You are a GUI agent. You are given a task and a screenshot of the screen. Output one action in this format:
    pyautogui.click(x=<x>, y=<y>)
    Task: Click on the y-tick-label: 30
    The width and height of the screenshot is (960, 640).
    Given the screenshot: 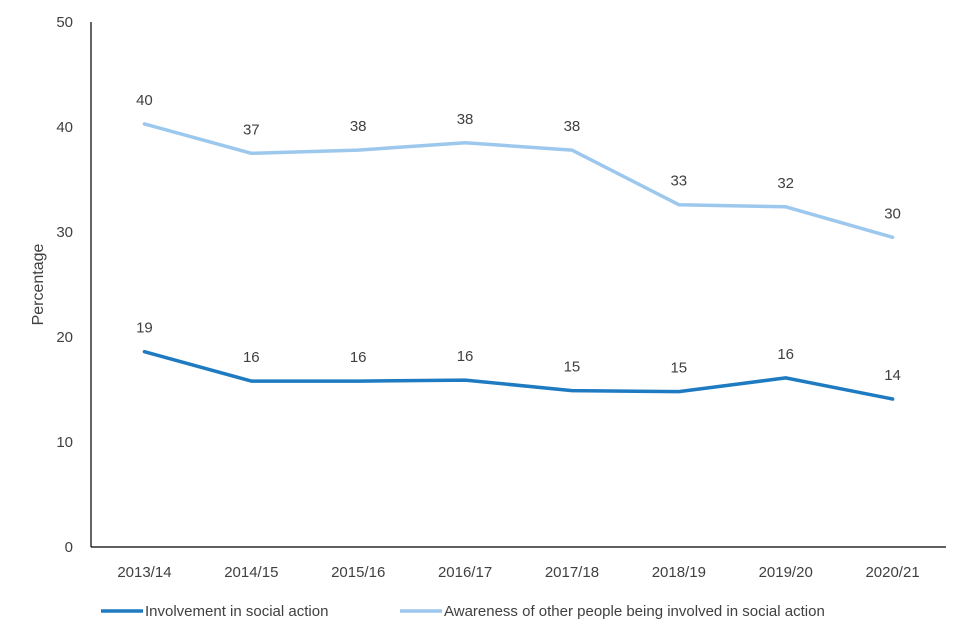 What is the action you would take?
    pyautogui.click(x=64, y=232)
    